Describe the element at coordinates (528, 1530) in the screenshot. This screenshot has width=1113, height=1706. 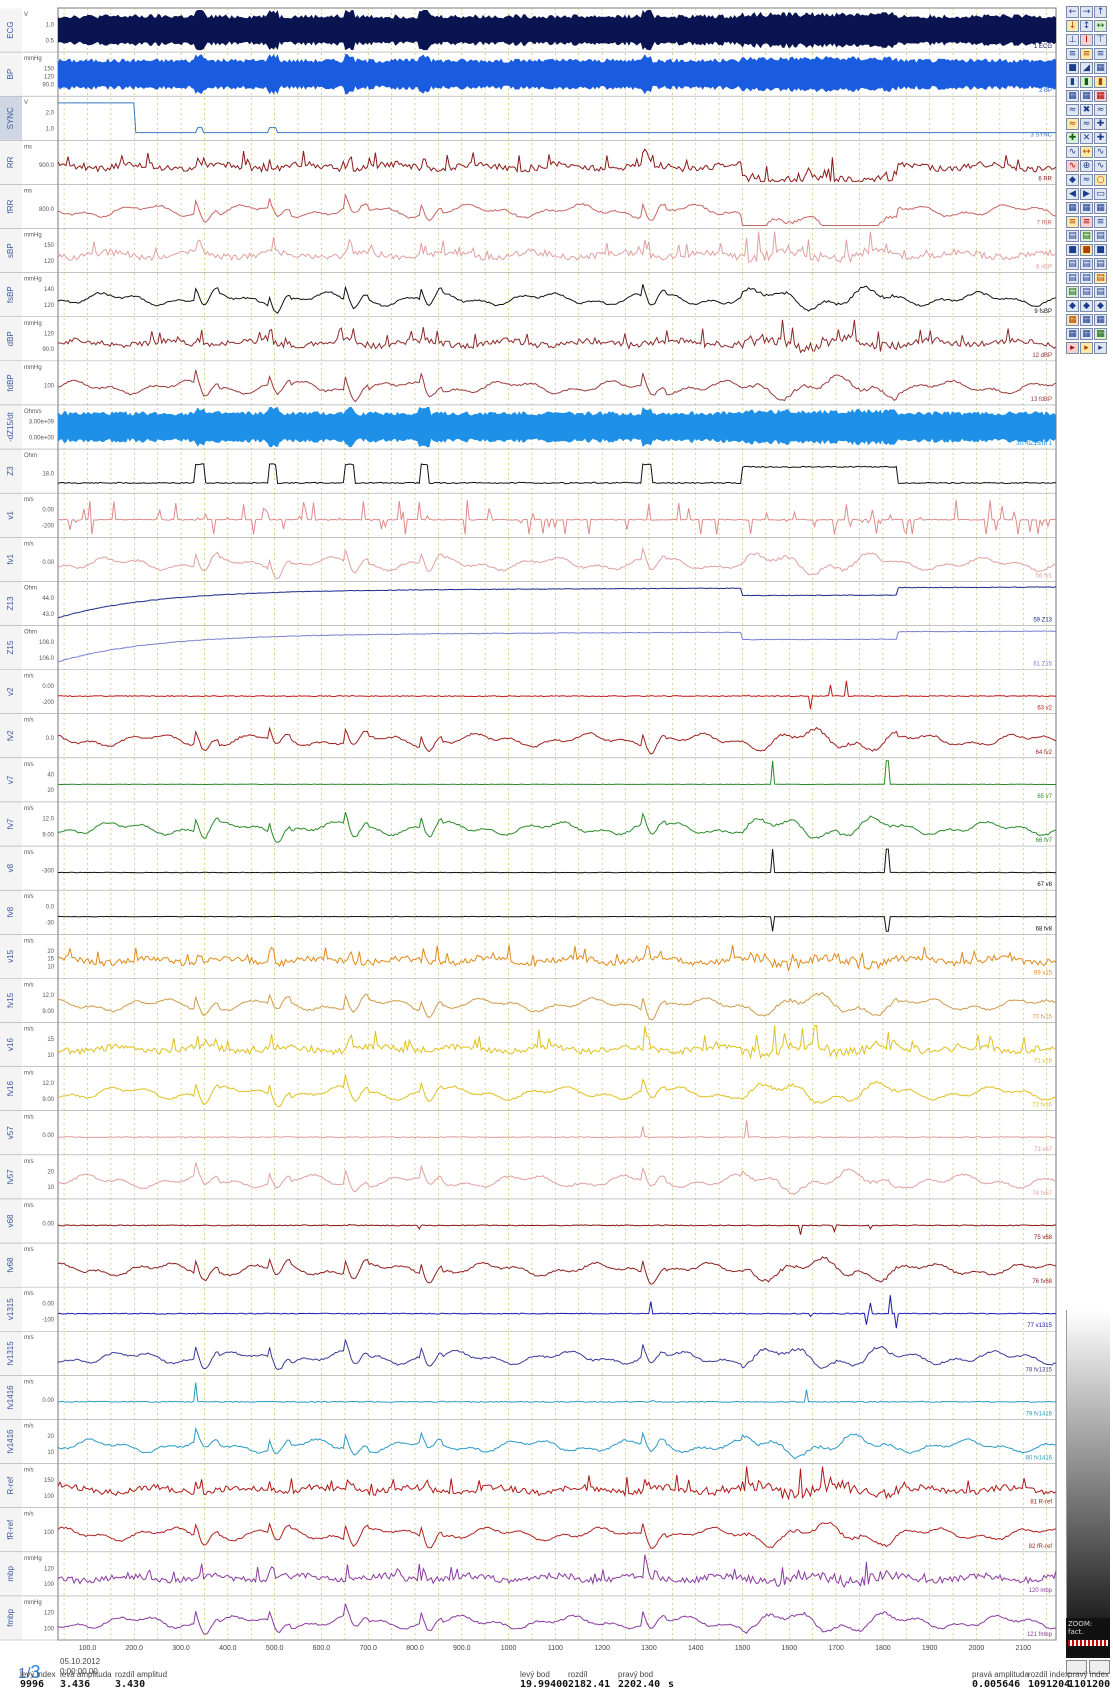
I see `channel-fR-ref: fR-ref m/s 100 82 fR-ref` at that location.